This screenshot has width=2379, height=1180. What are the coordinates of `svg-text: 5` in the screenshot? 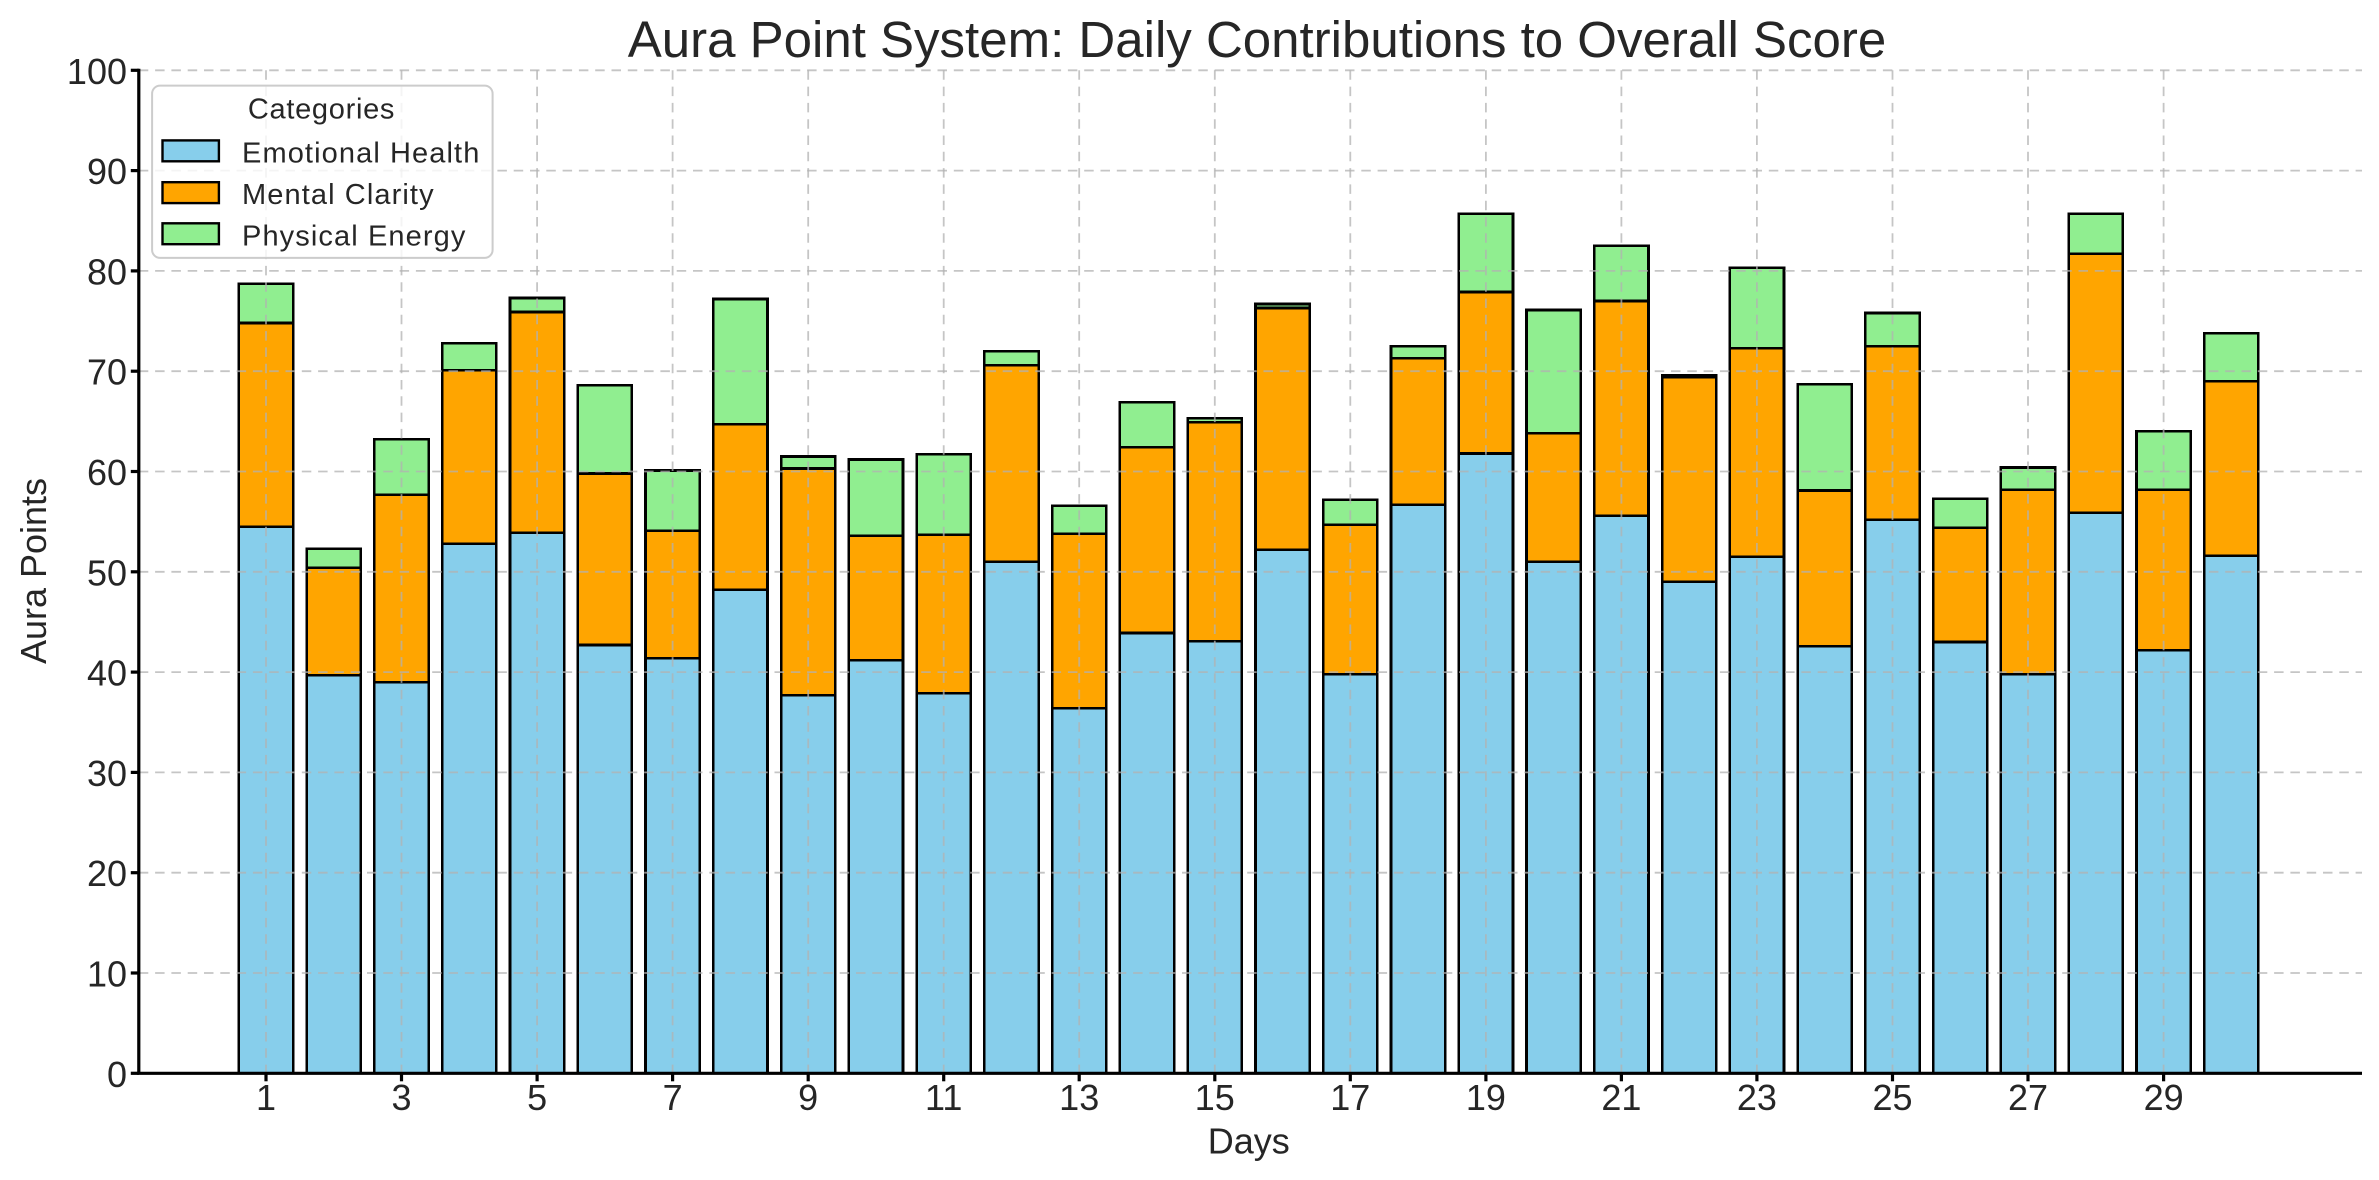 It's located at (537, 1097).